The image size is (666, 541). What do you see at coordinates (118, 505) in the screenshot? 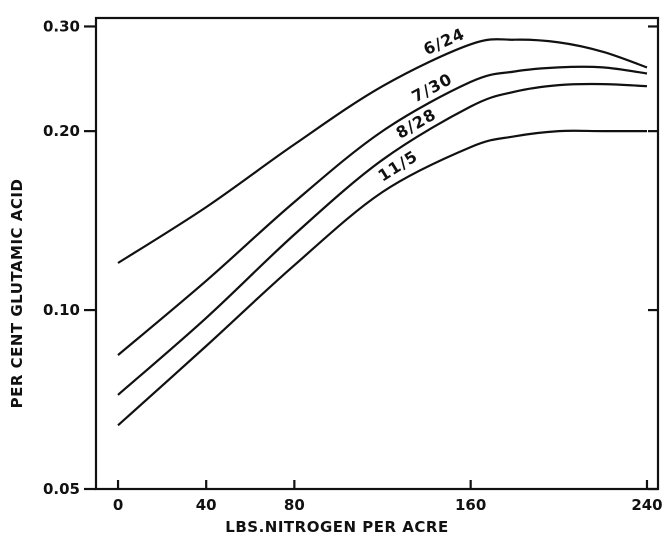
I see `x-tick-label: 0` at bounding box center [118, 505].